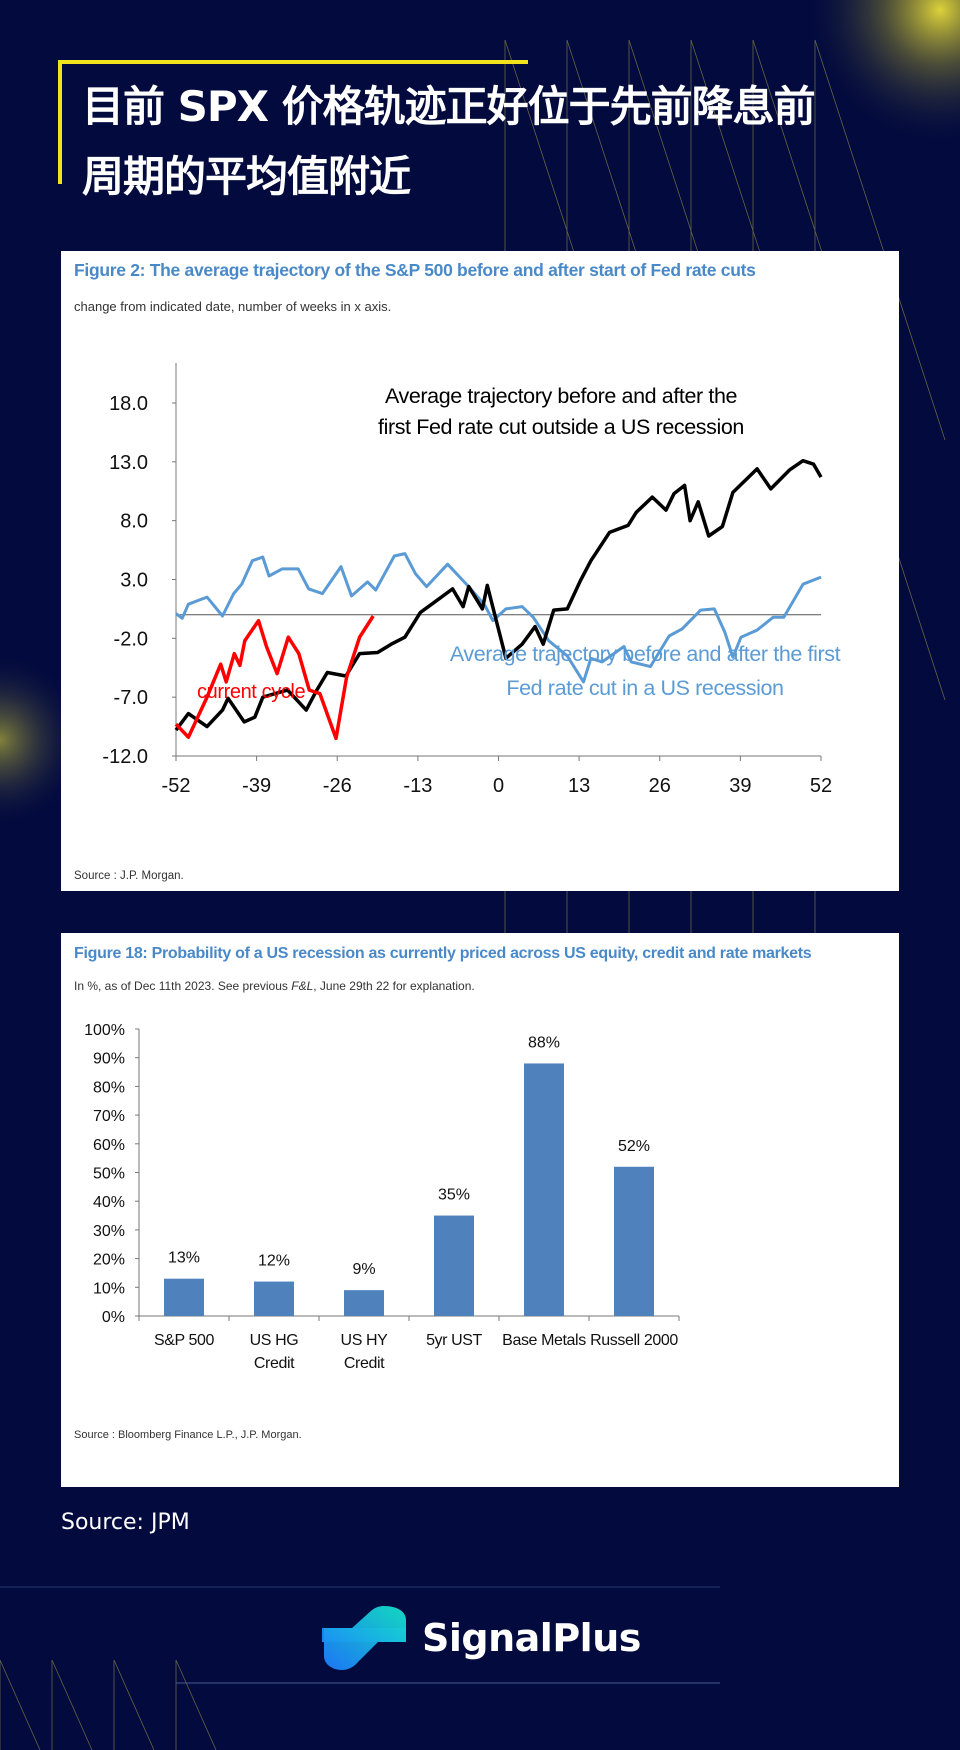 The height and width of the screenshot is (1750, 960). Describe the element at coordinates (125, 1522) in the screenshot. I see `page-source: Source: JPM` at that location.